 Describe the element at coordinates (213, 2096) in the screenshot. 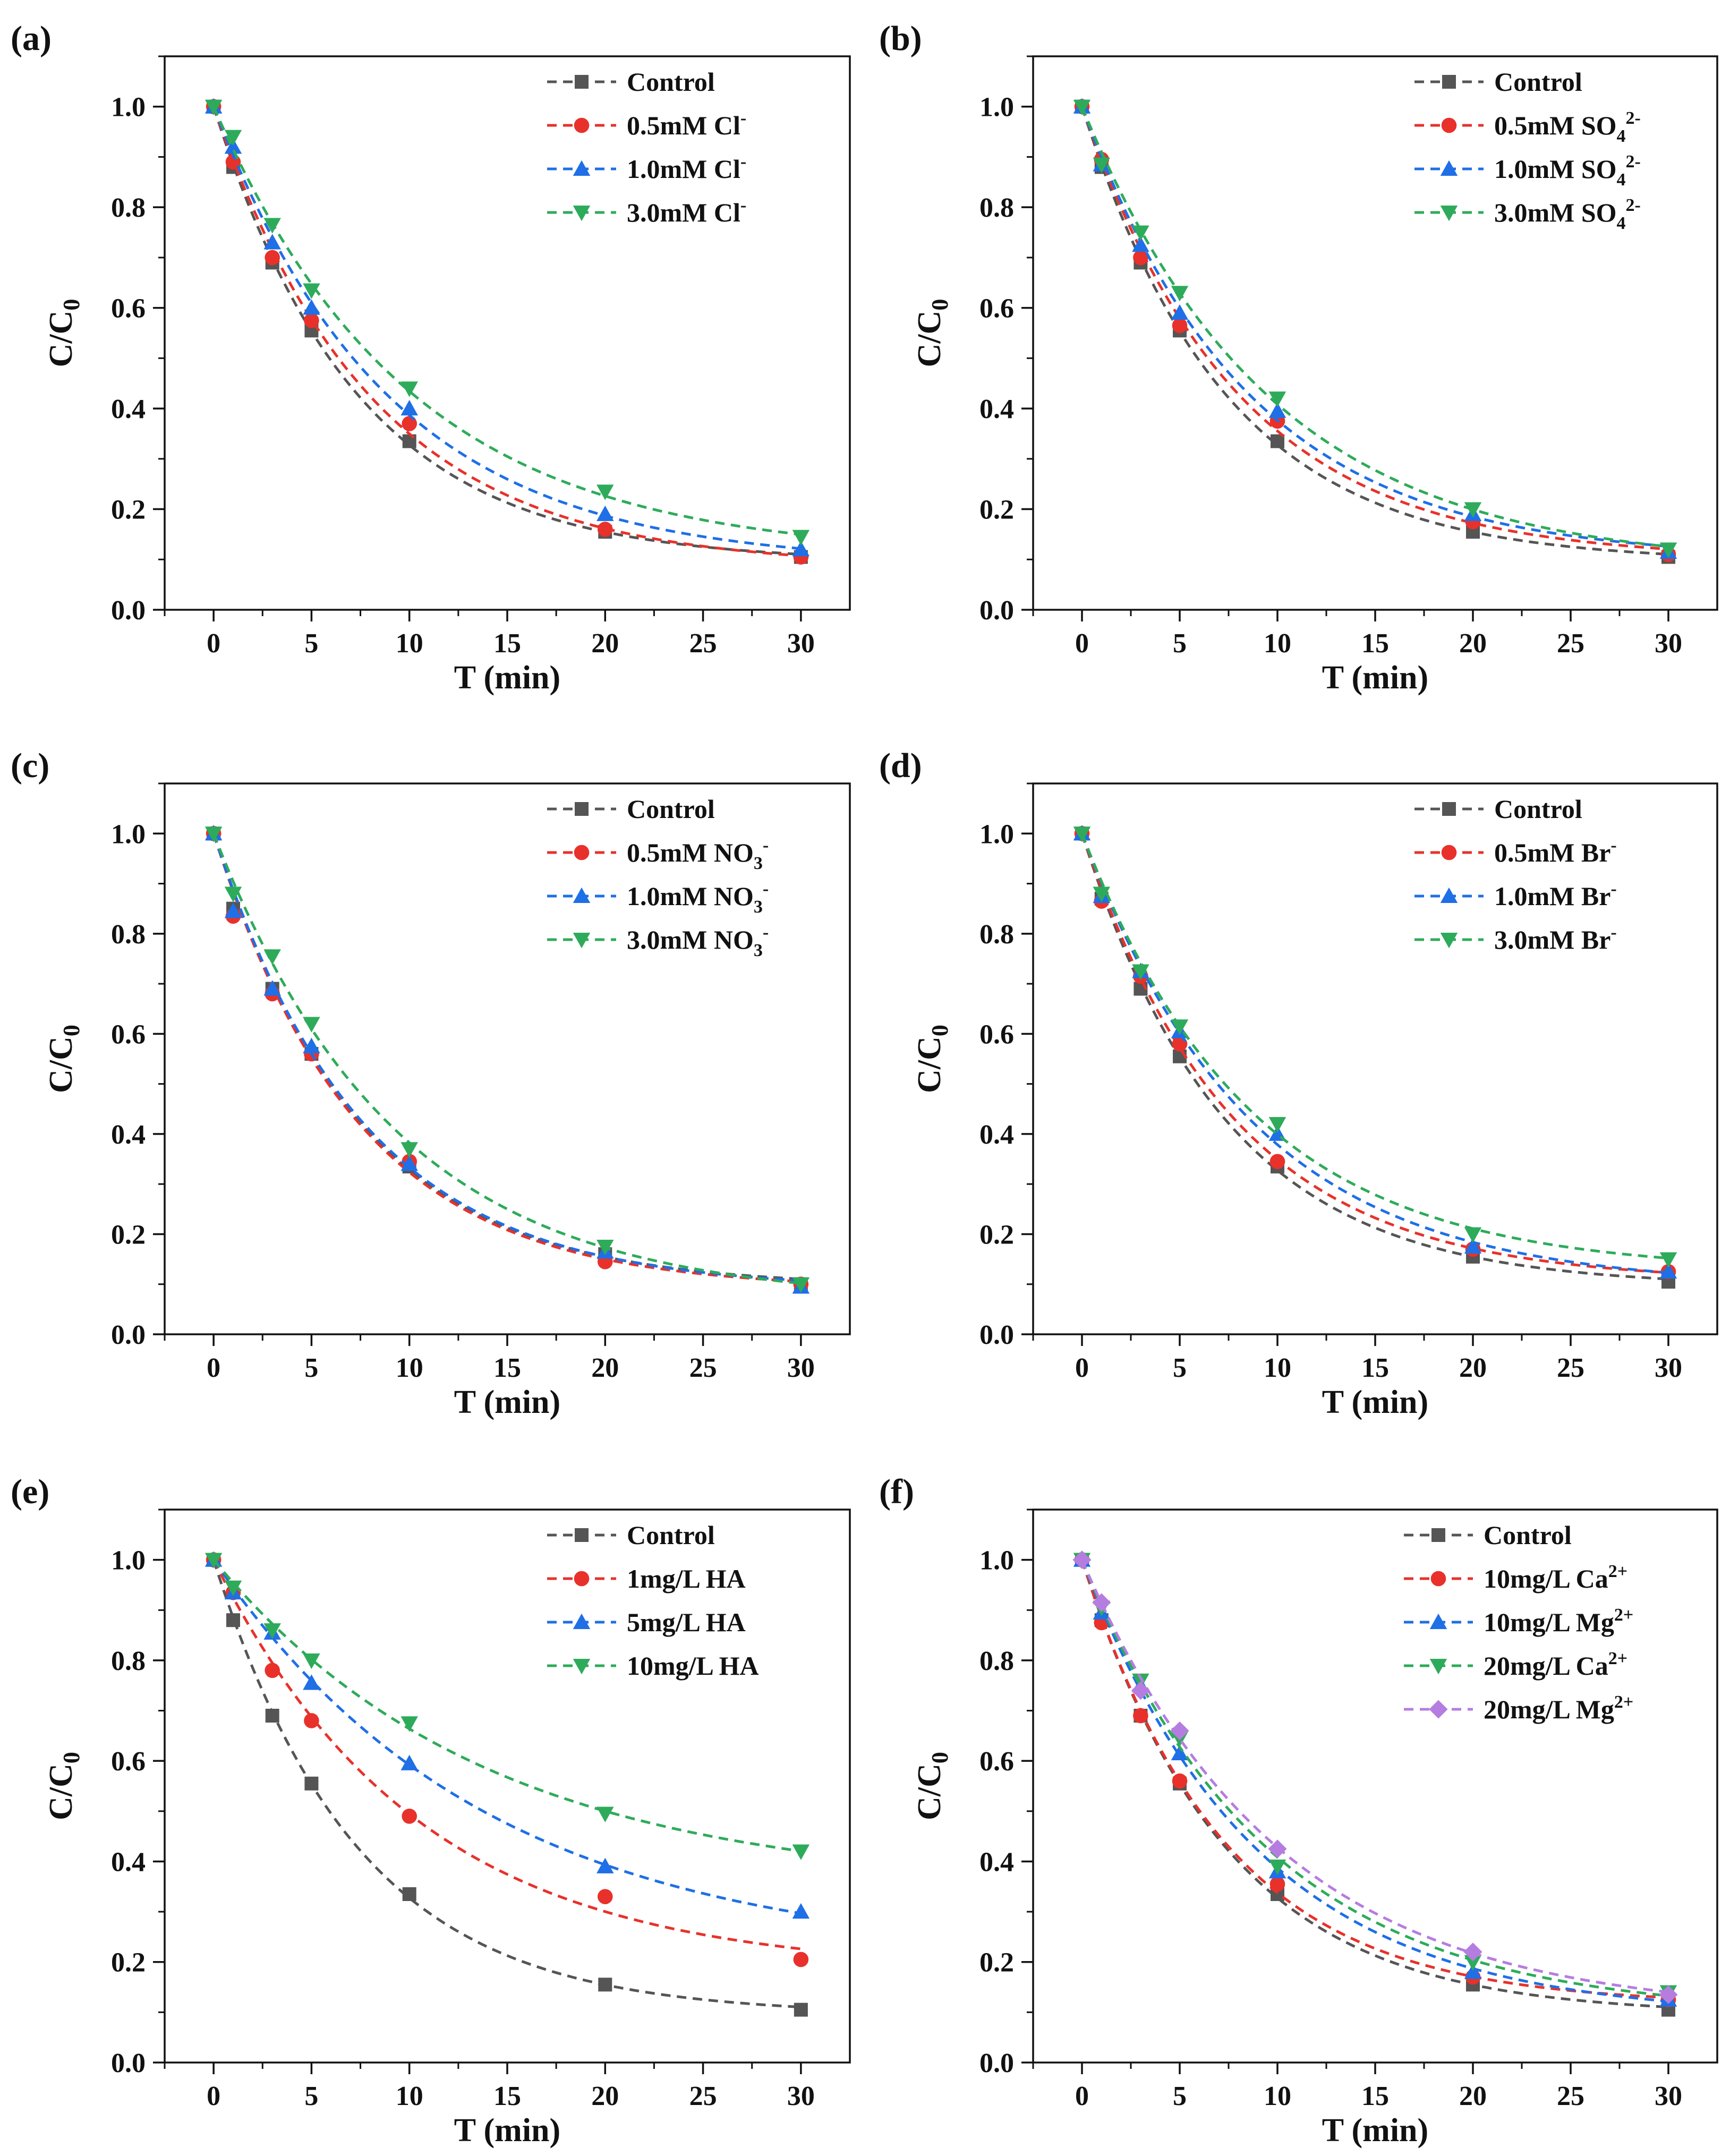

I see `x-tick-label: 0` at that location.